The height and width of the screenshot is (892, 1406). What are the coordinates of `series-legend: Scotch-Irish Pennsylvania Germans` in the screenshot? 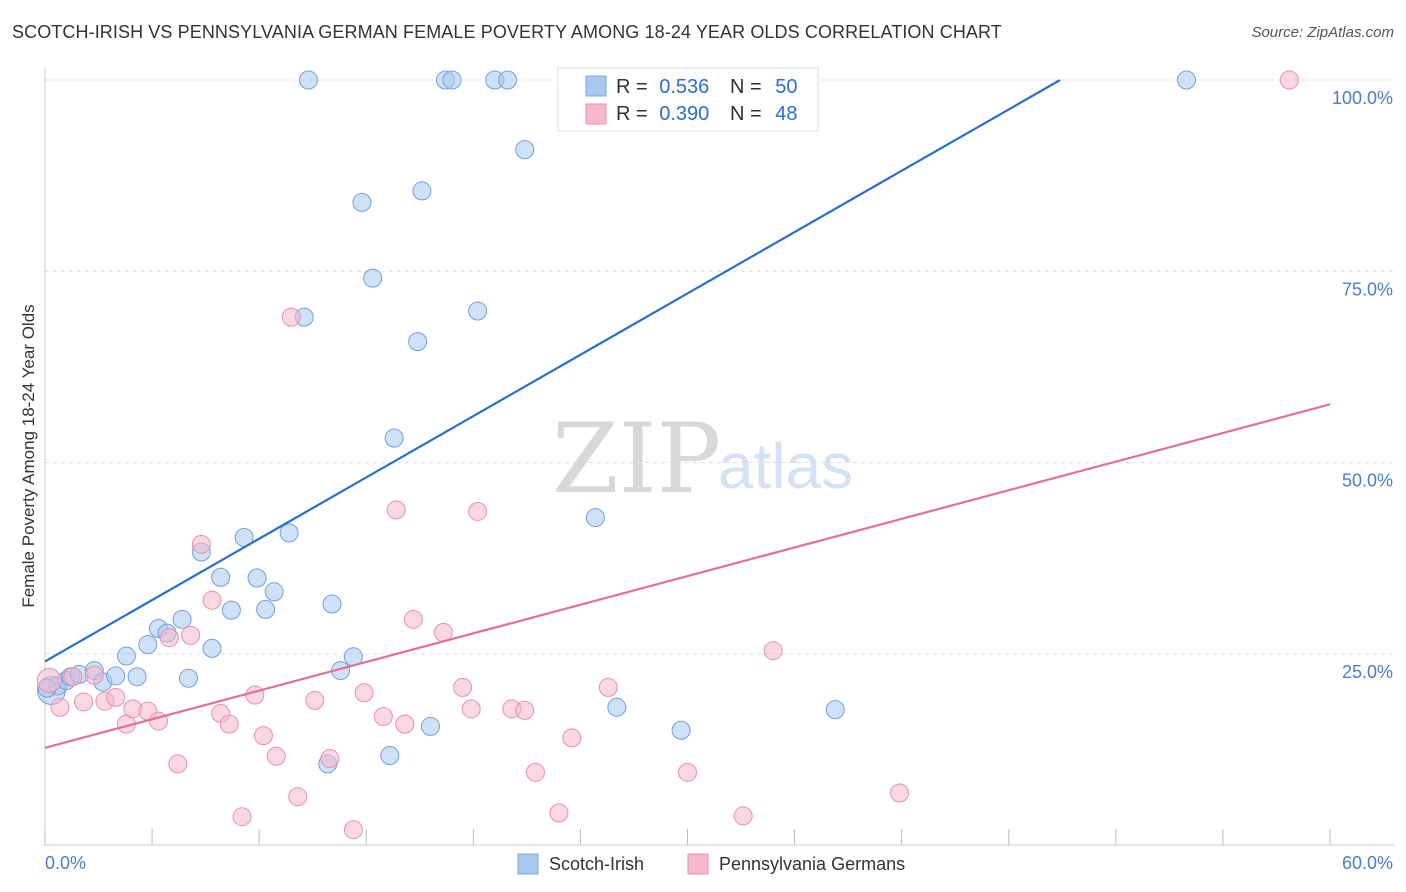 It's located at (711, 864).